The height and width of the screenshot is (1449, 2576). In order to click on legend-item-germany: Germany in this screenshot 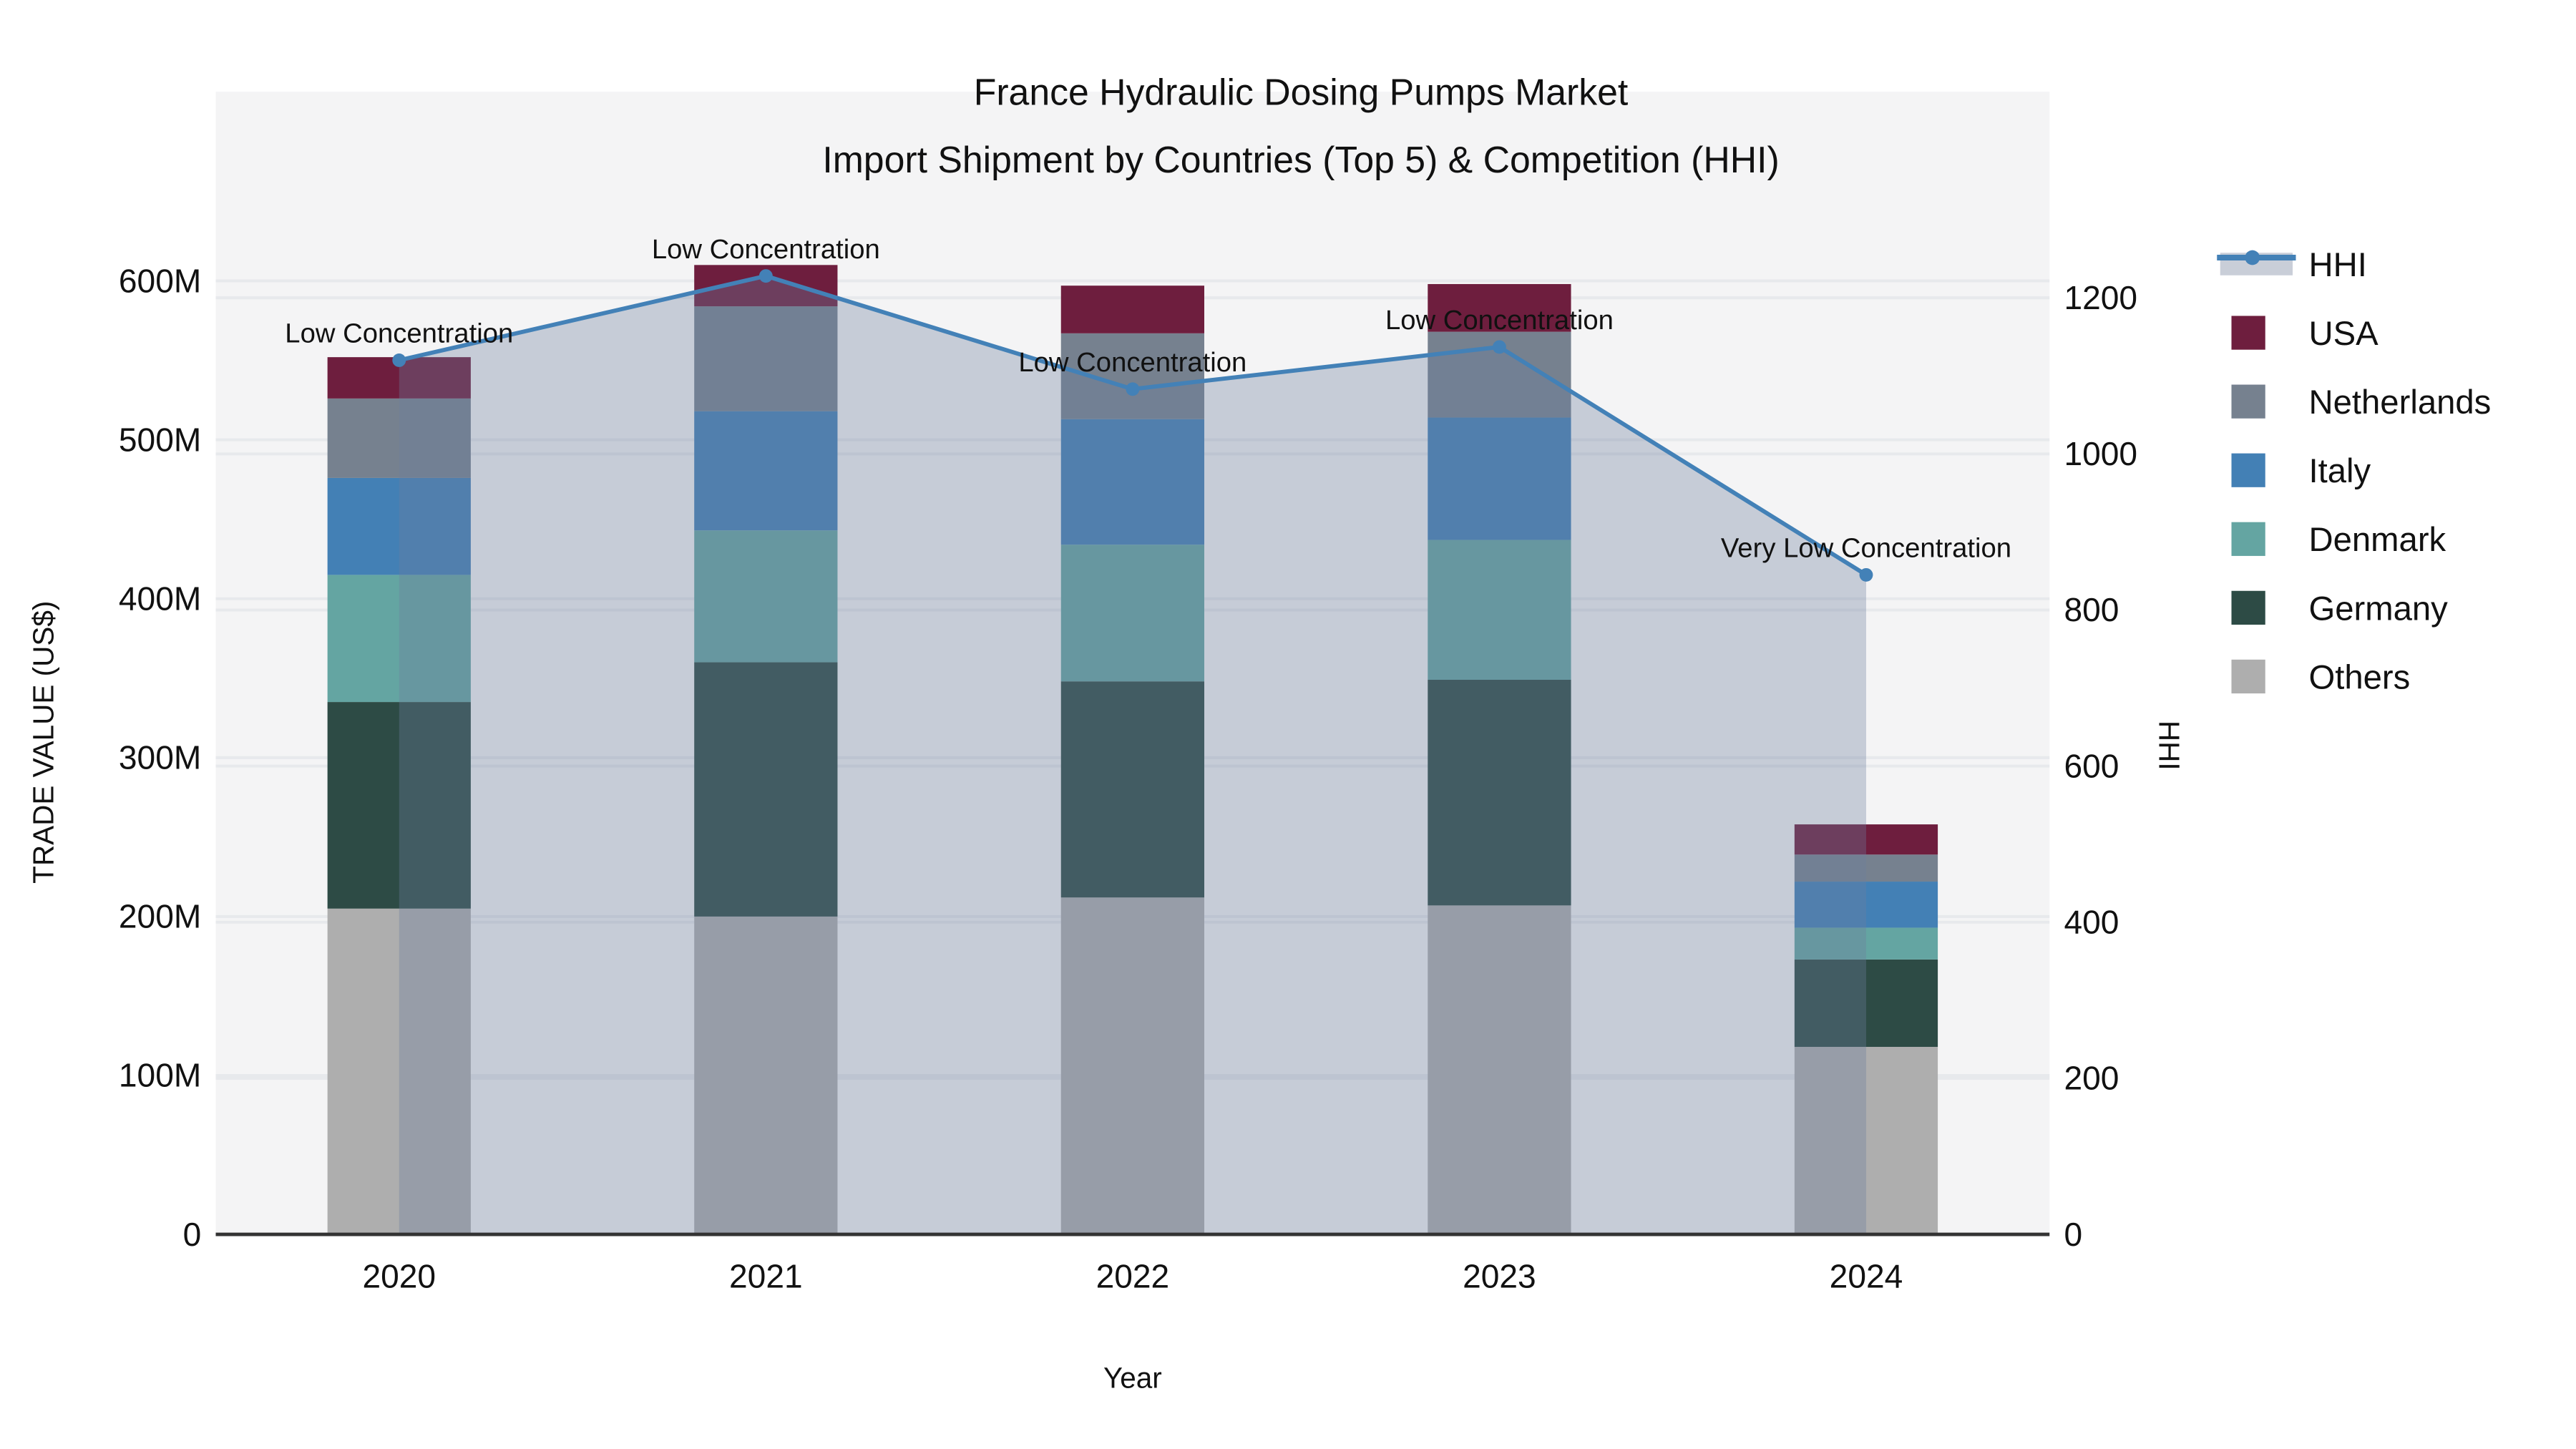, I will do `click(2340, 609)`.